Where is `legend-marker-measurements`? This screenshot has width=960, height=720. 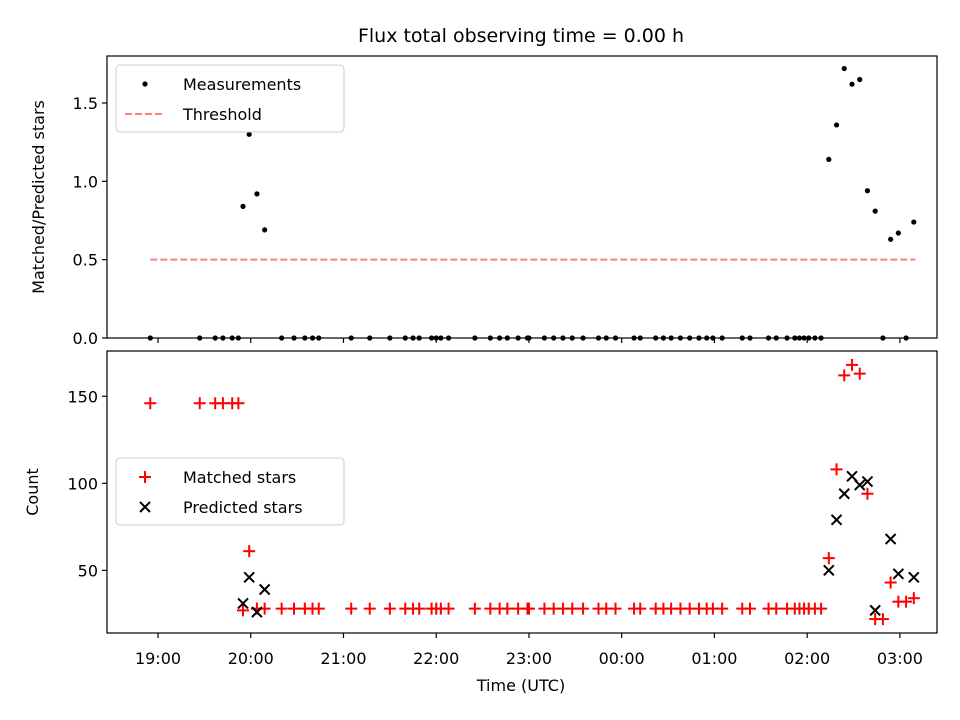 legend-marker-measurements is located at coordinates (145, 84).